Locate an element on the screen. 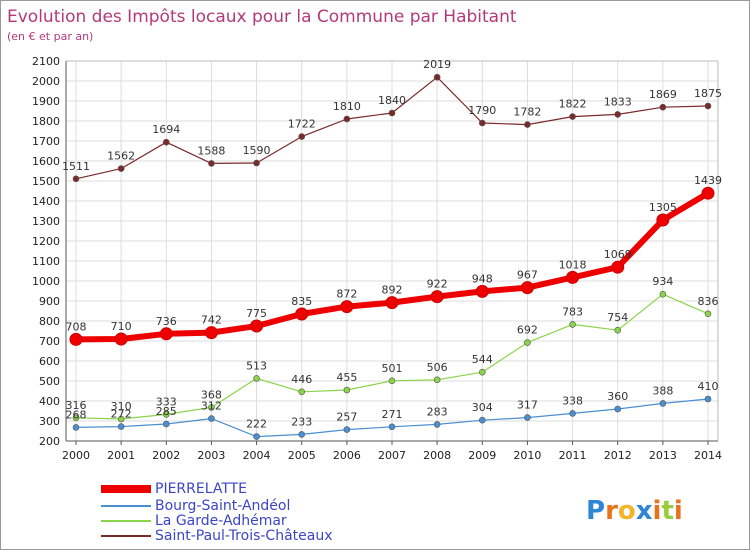  data-label: 934 is located at coordinates (662, 281).